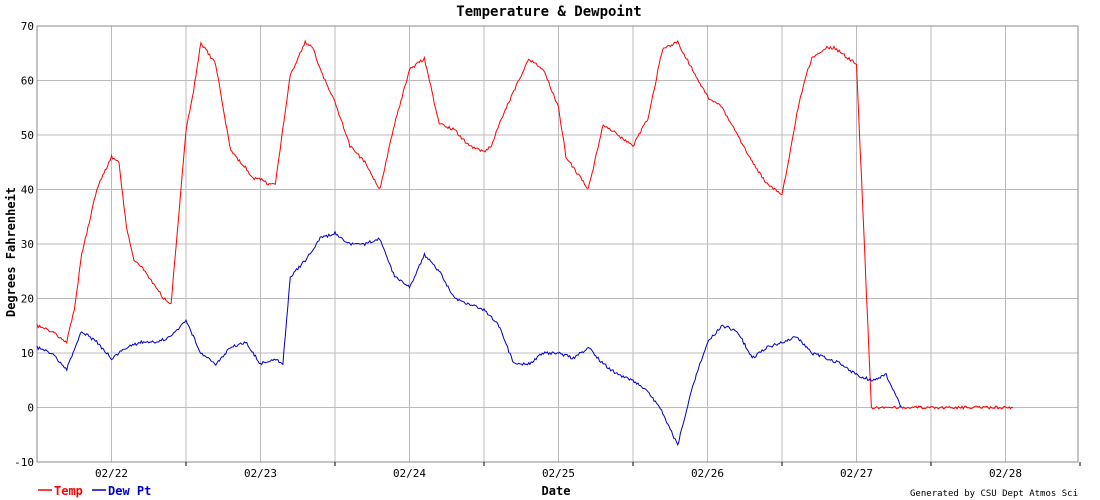  What do you see at coordinates (27, 81) in the screenshot?
I see `y-tick-label: 60` at bounding box center [27, 81].